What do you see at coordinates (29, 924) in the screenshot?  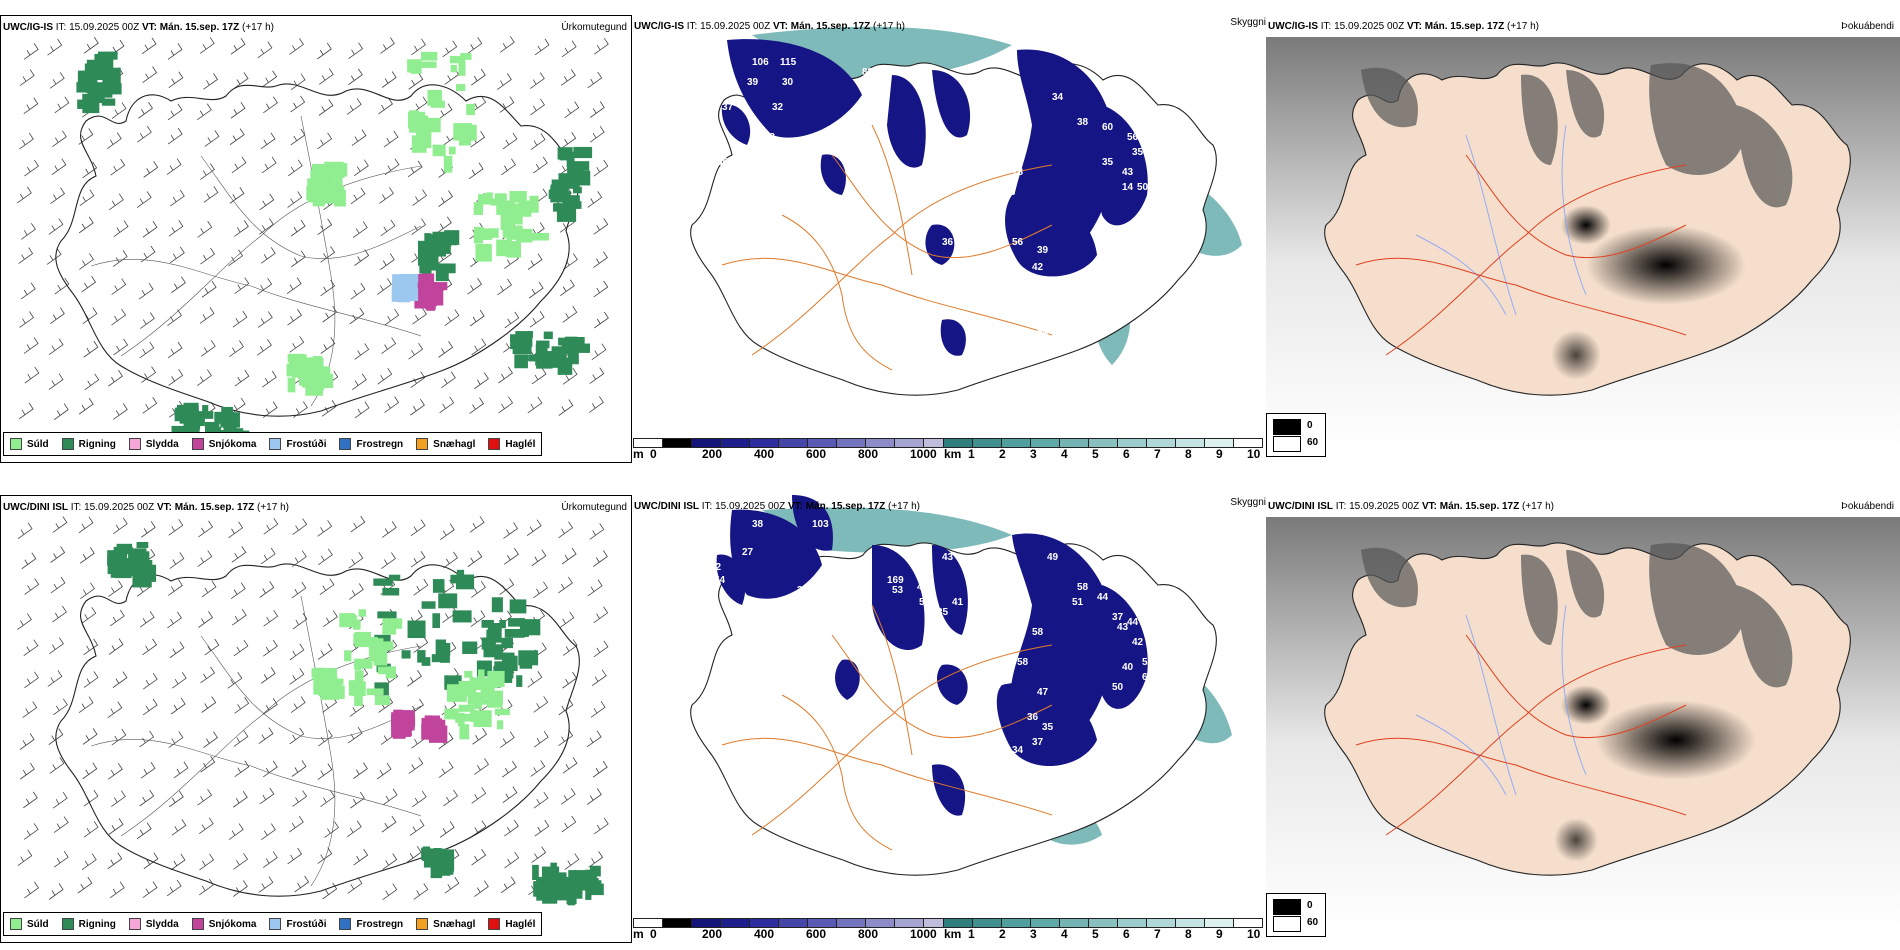 I see `legend-item: Súld` at bounding box center [29, 924].